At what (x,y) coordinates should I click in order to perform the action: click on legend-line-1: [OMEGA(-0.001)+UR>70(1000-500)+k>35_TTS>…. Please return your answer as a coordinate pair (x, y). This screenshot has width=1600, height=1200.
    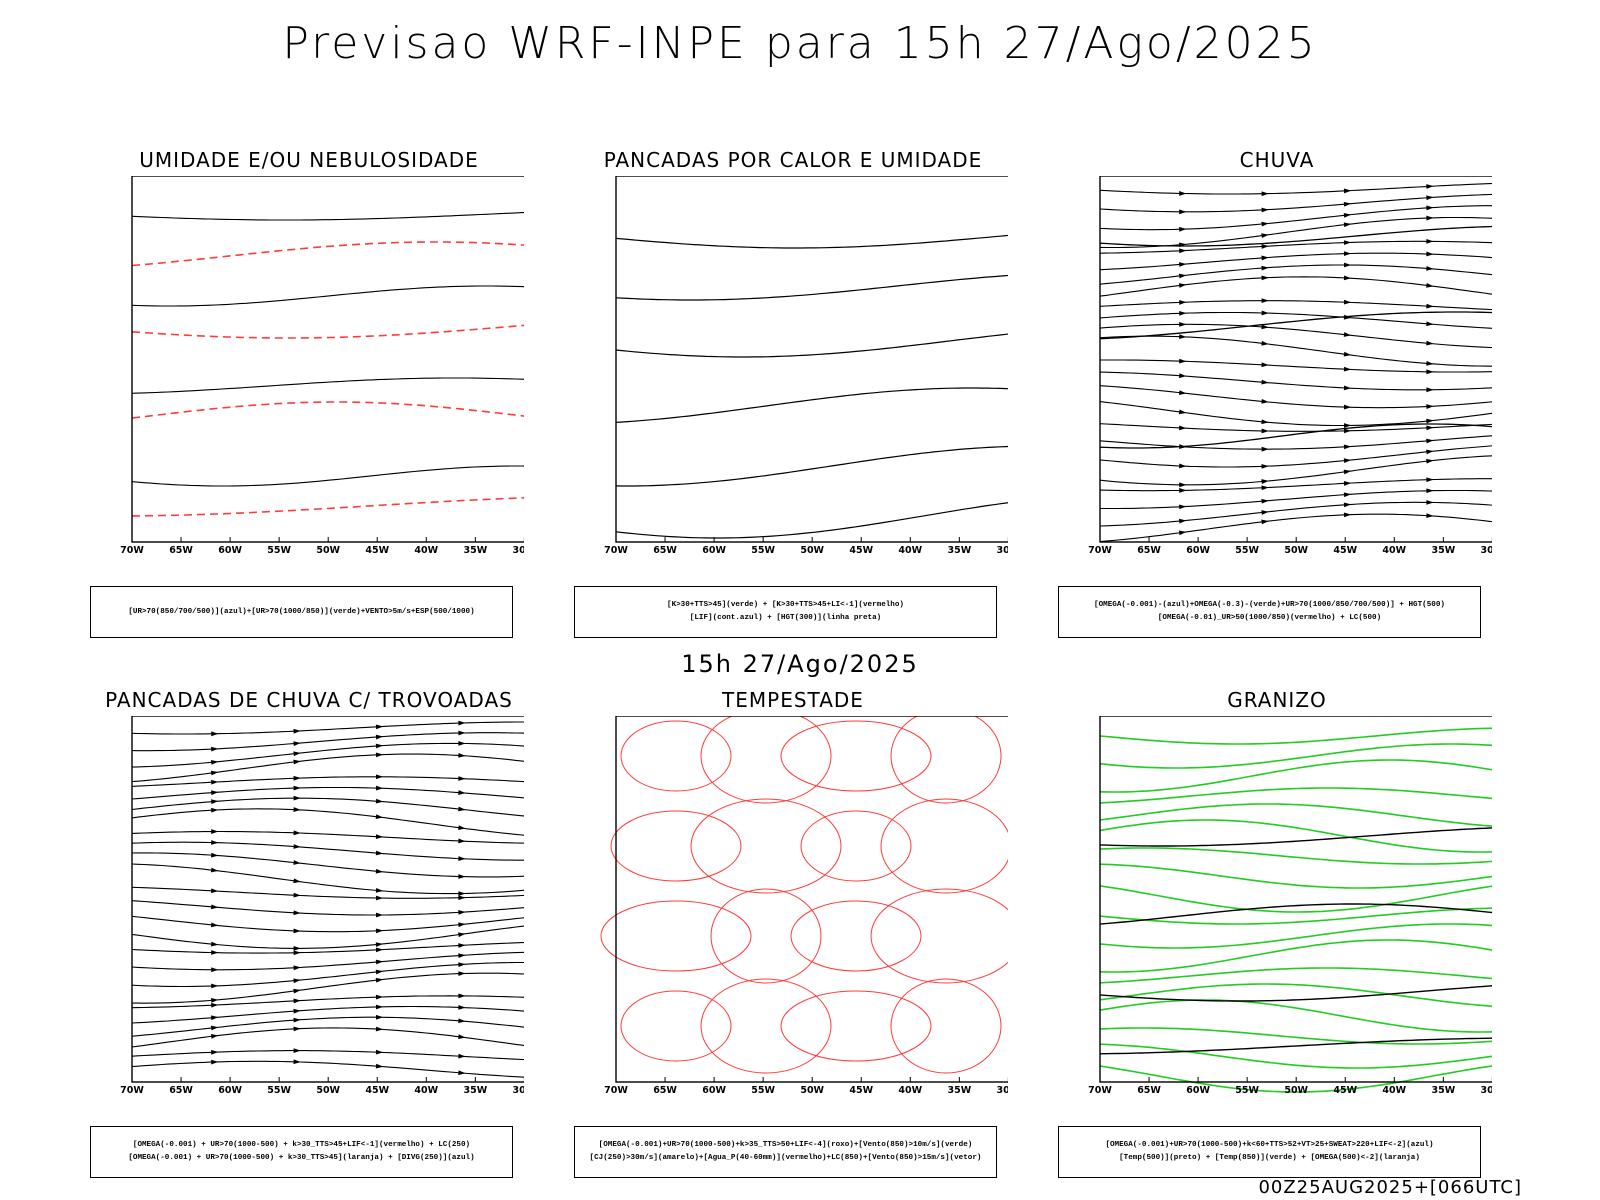
    Looking at the image, I should click on (785, 1145).